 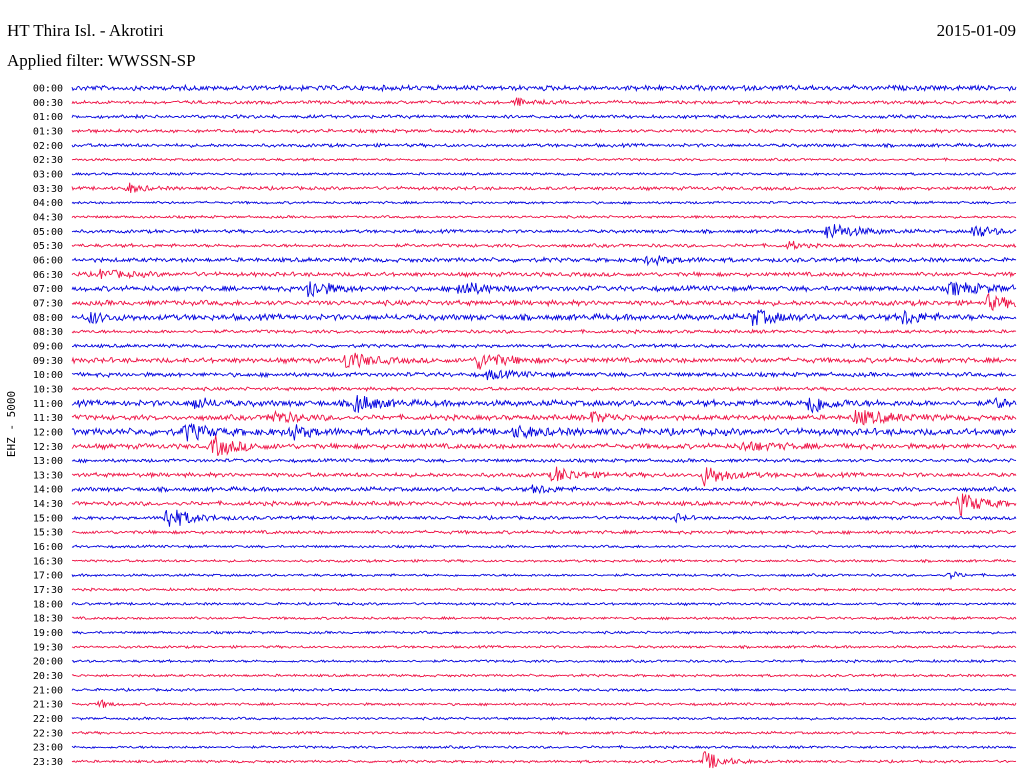 I want to click on station-title: HT Thira Isl. - Akrotiri, so click(x=85, y=30).